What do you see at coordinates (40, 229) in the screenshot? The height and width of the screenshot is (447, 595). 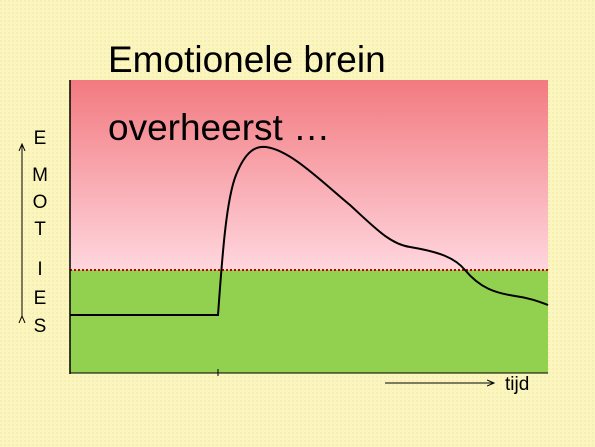 I see `y-label-letter: T` at bounding box center [40, 229].